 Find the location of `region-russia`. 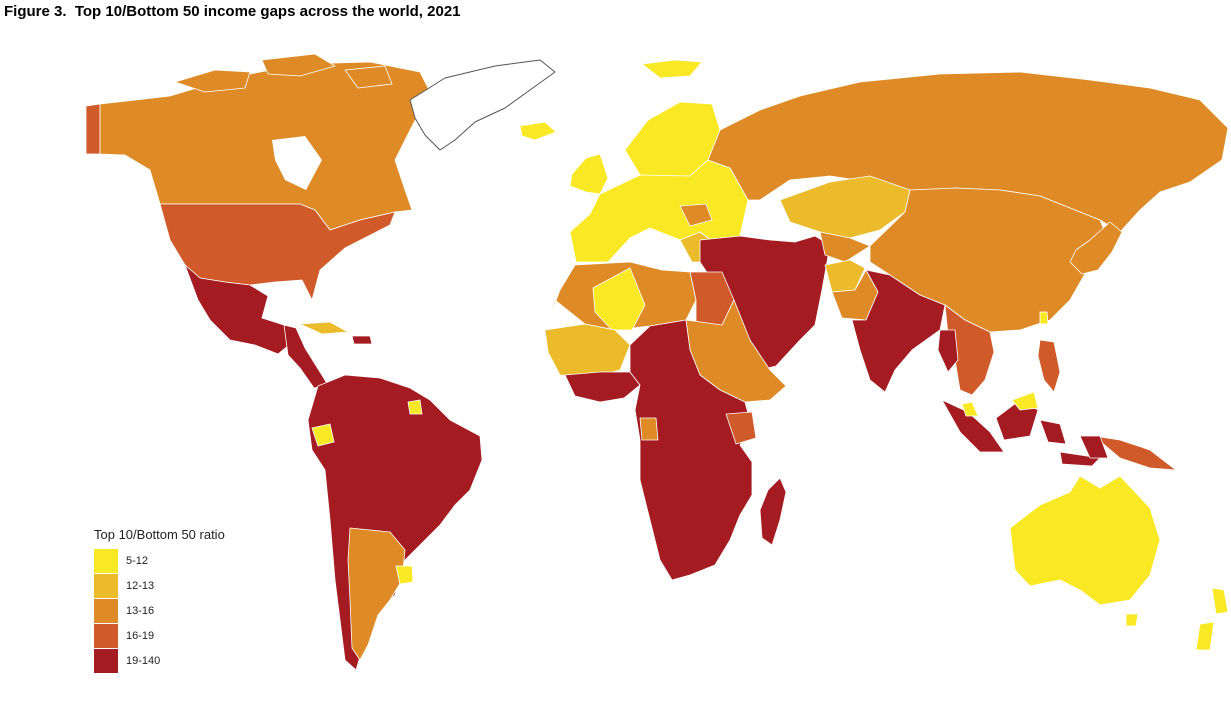

region-russia is located at coordinates (968, 152).